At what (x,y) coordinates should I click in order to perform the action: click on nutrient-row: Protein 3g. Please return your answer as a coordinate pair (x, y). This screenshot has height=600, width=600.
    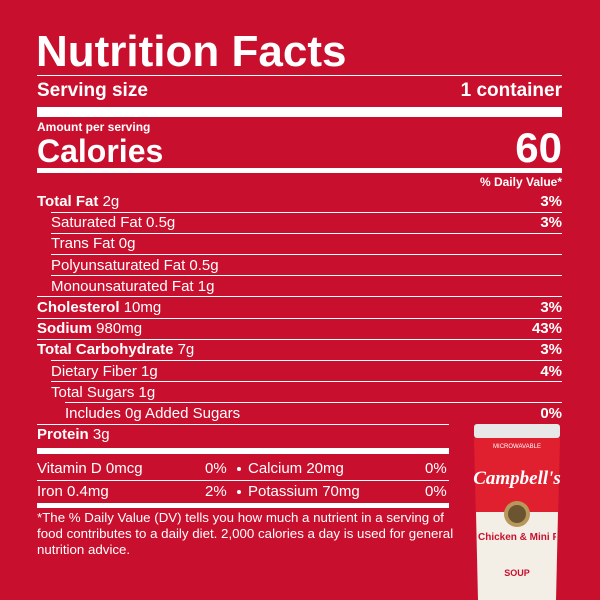
    Looking at the image, I should click on (299, 434).